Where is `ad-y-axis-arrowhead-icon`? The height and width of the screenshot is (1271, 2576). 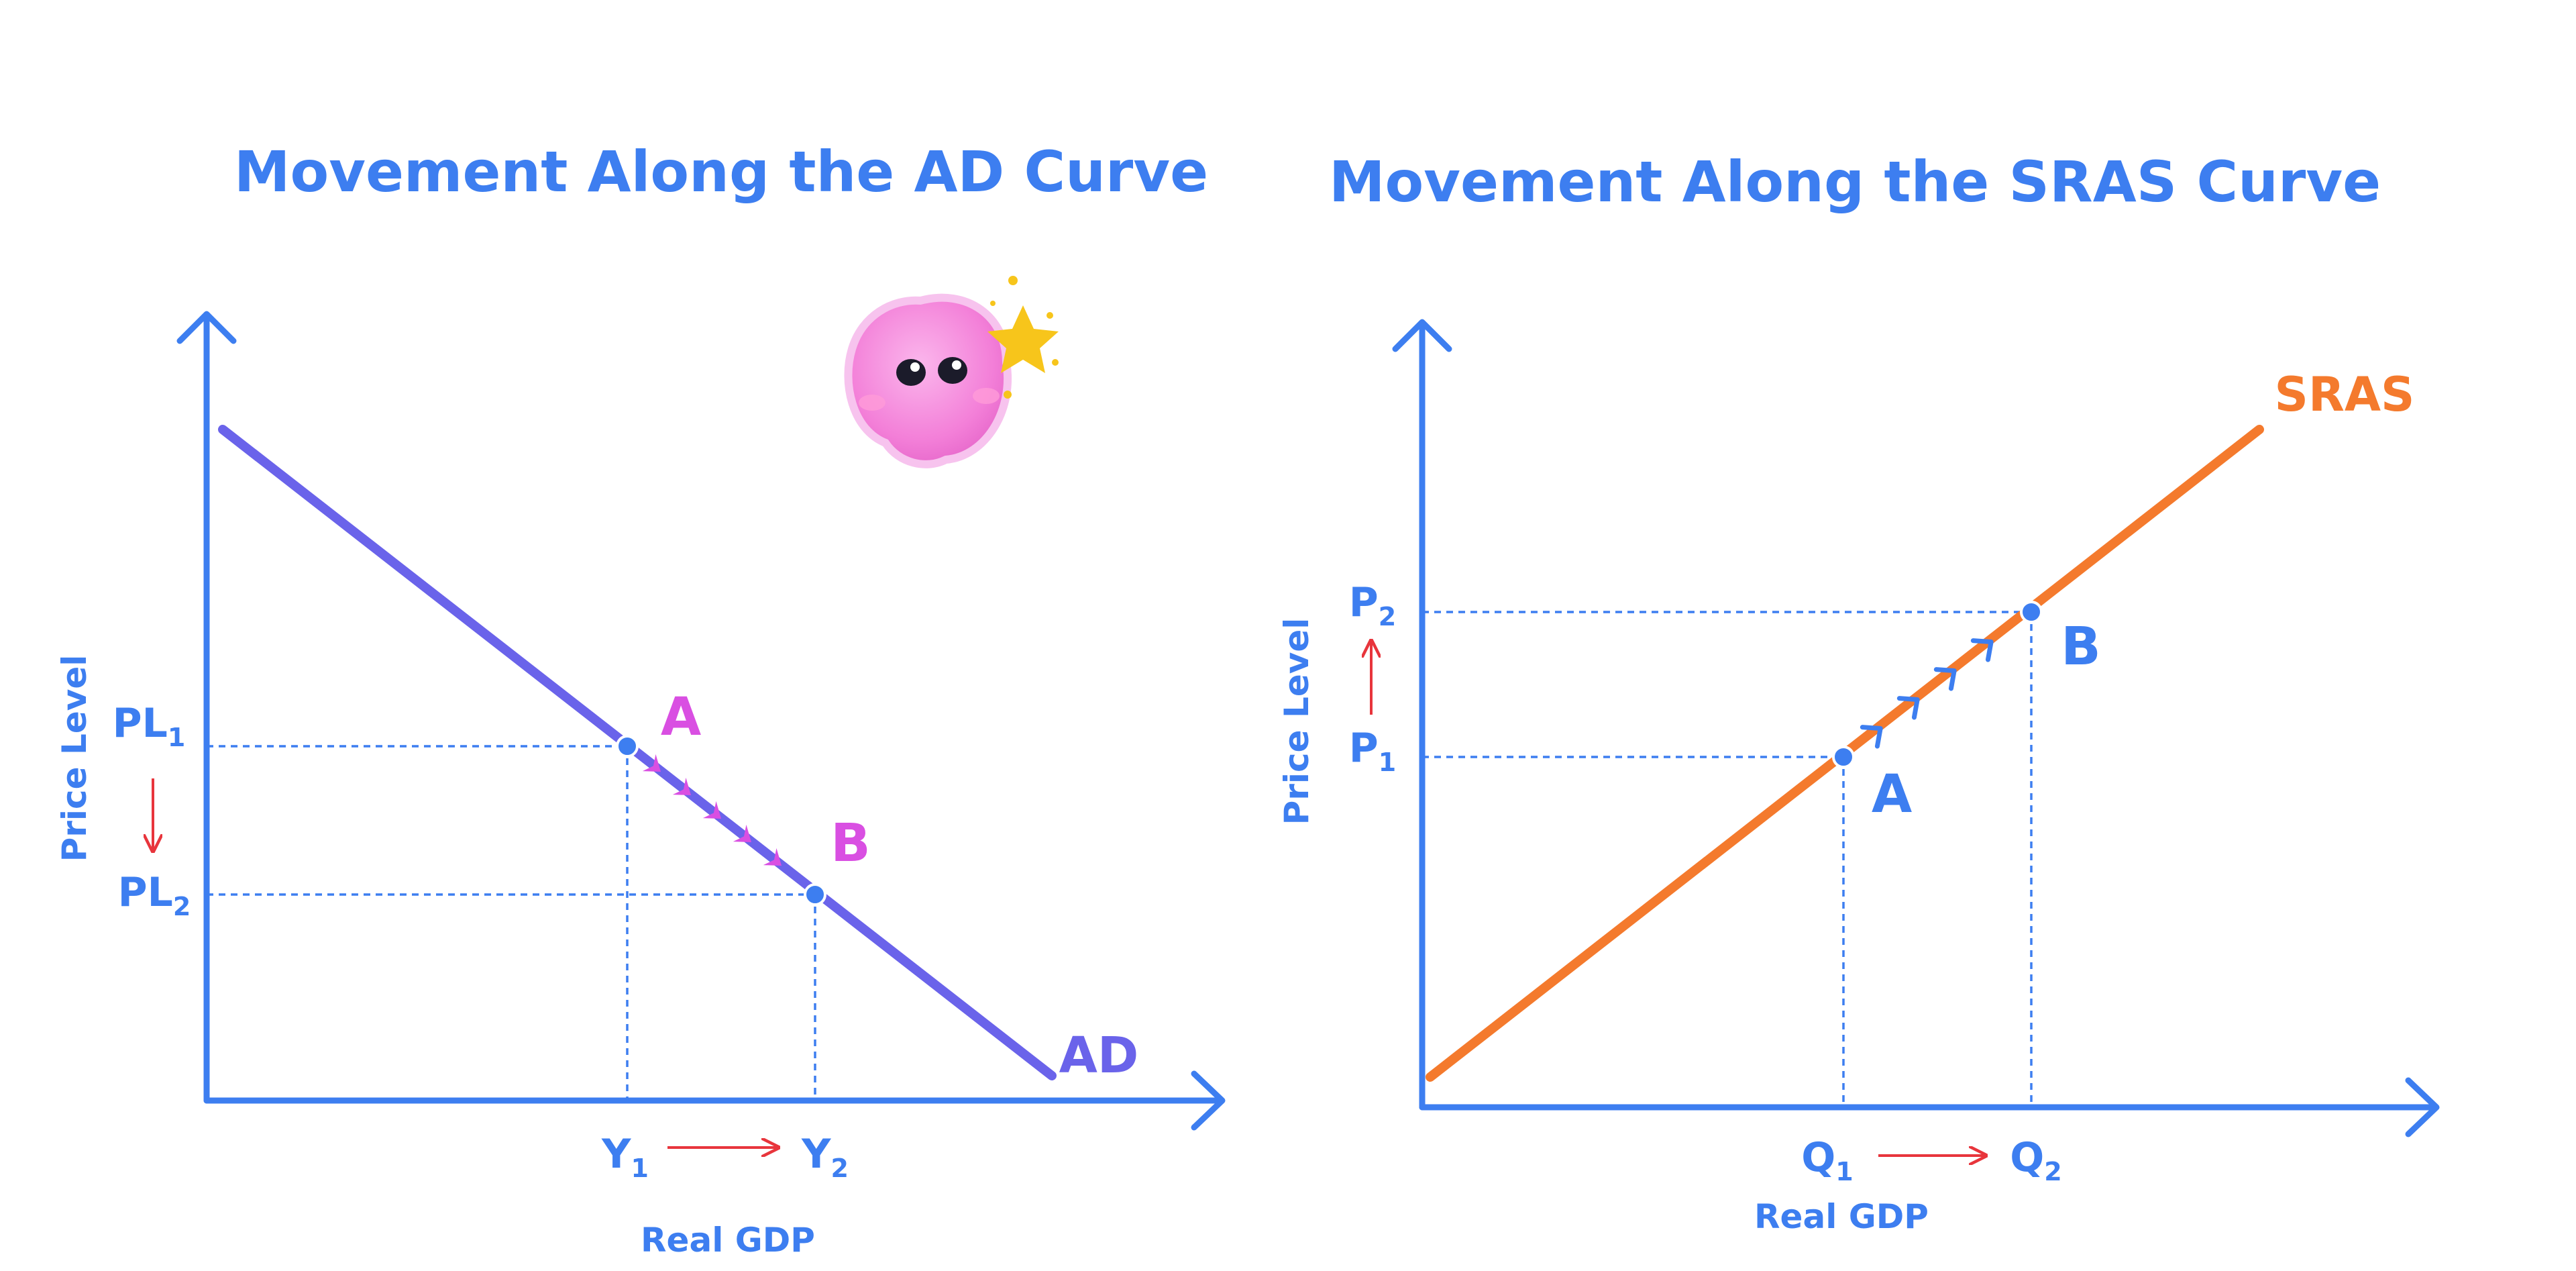
ad-y-axis-arrowhead-icon is located at coordinates (206, 327).